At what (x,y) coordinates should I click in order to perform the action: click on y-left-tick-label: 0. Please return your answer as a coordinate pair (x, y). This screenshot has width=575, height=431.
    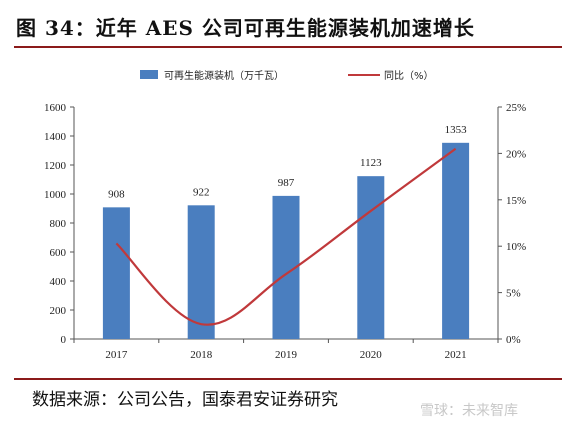
    Looking at the image, I should click on (64, 340).